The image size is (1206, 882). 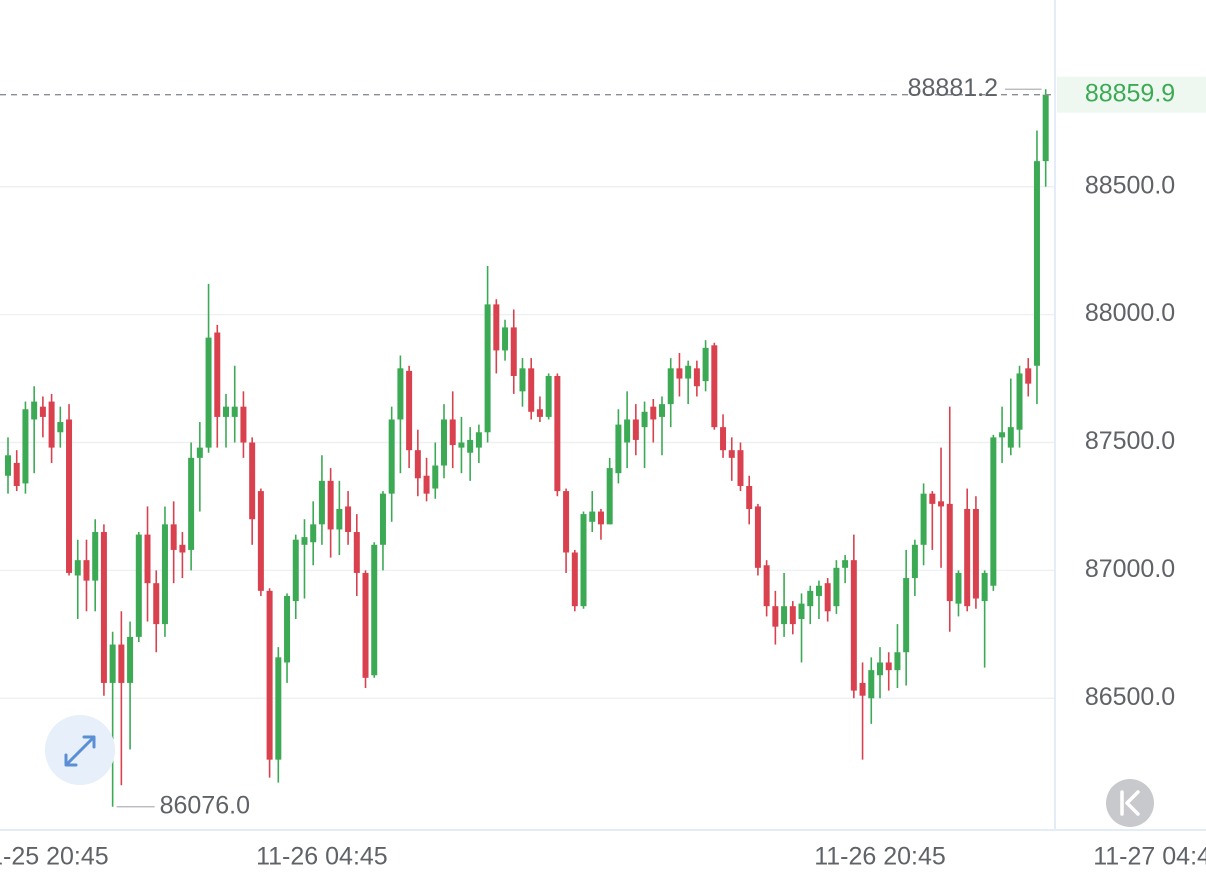 I want to click on y-tick-label: 88000.0, so click(x=1130, y=313).